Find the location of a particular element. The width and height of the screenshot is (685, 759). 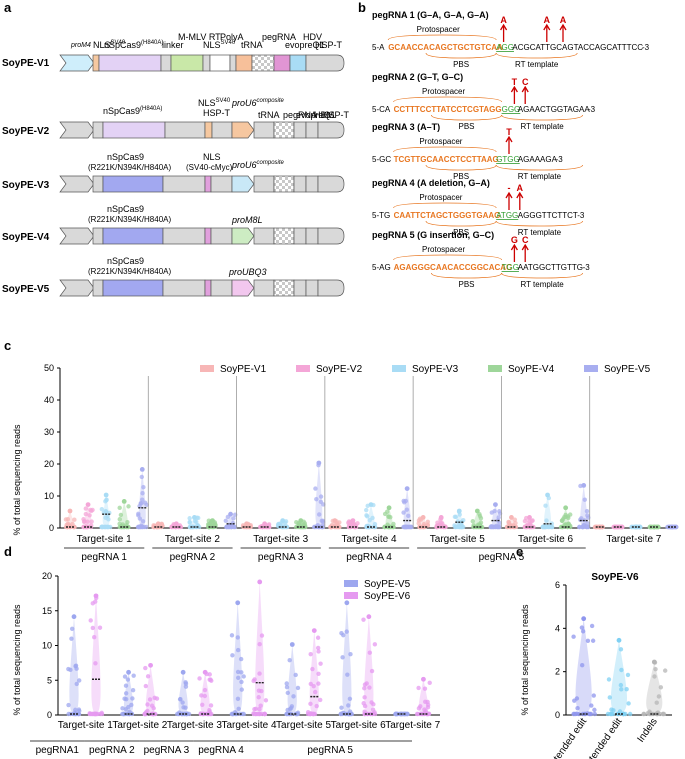

seq-5prime: 5-AG is located at coordinates (381, 267).